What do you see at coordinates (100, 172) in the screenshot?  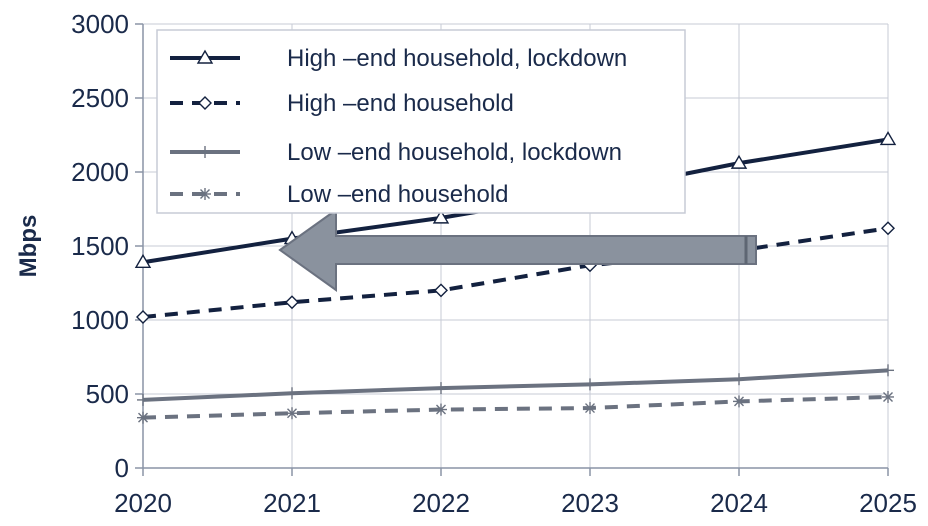 I see `y-tick-label: 2000` at bounding box center [100, 172].